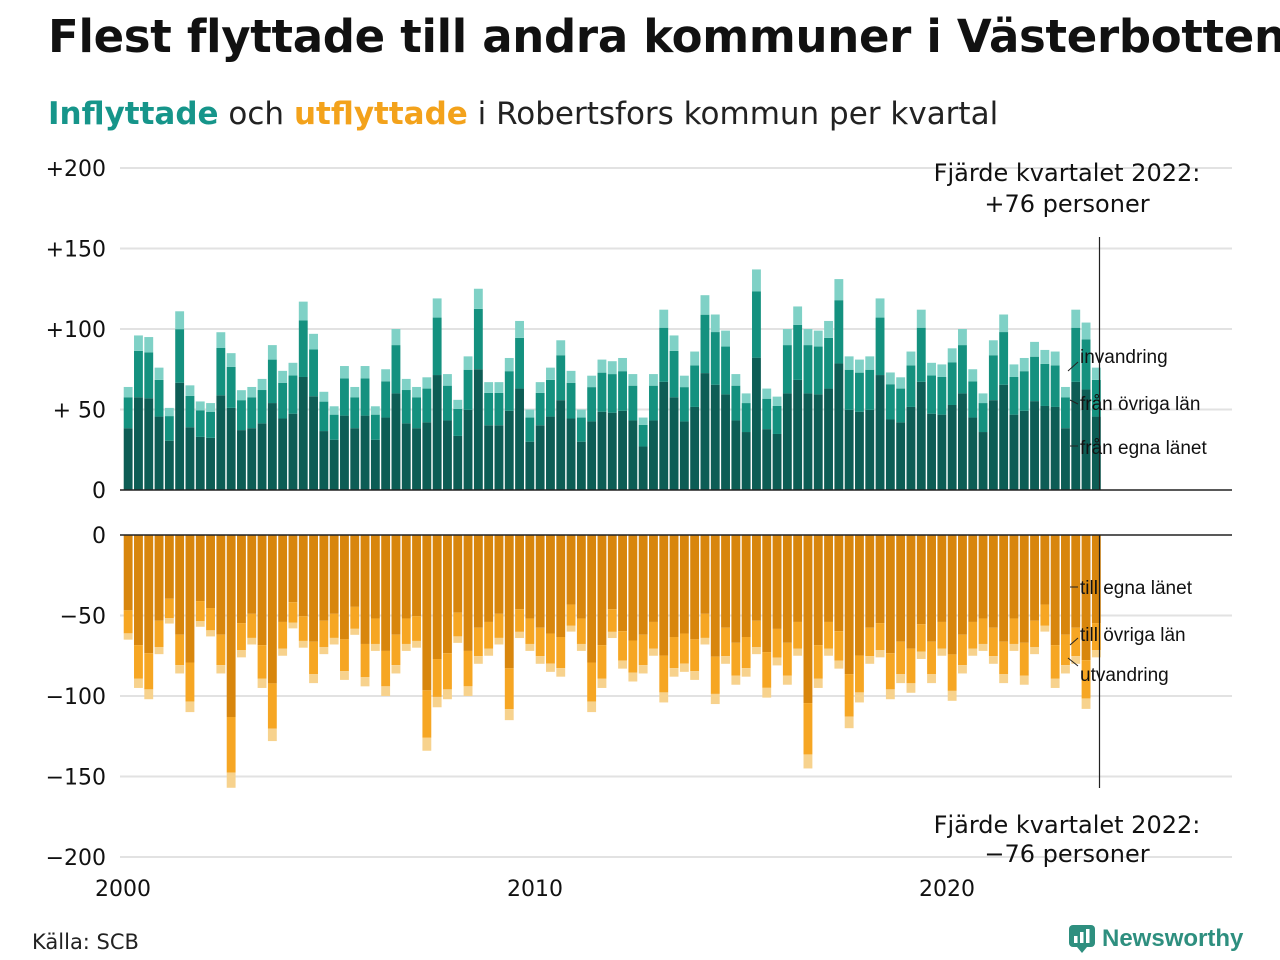  I want to click on y-tick-label: +100, so click(76, 330).